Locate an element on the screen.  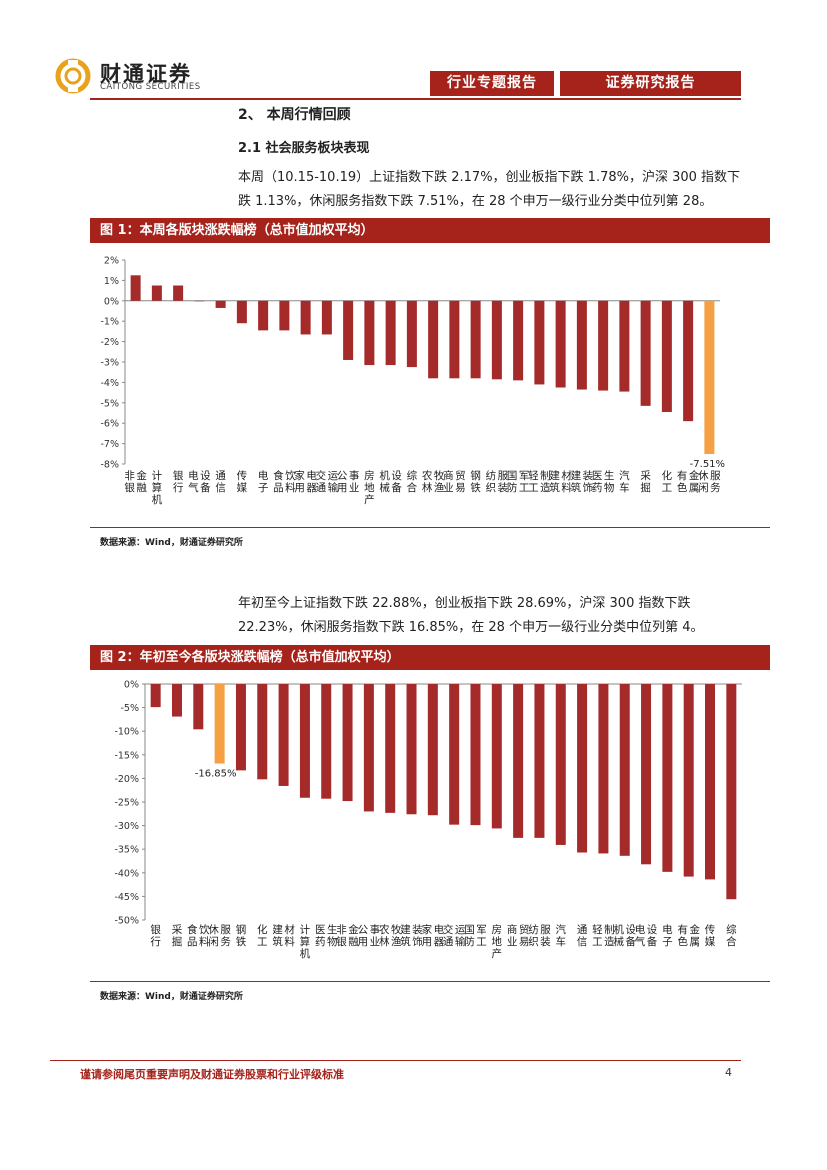
x-tick-label: 国防军工 is located at coordinates (518, 482).